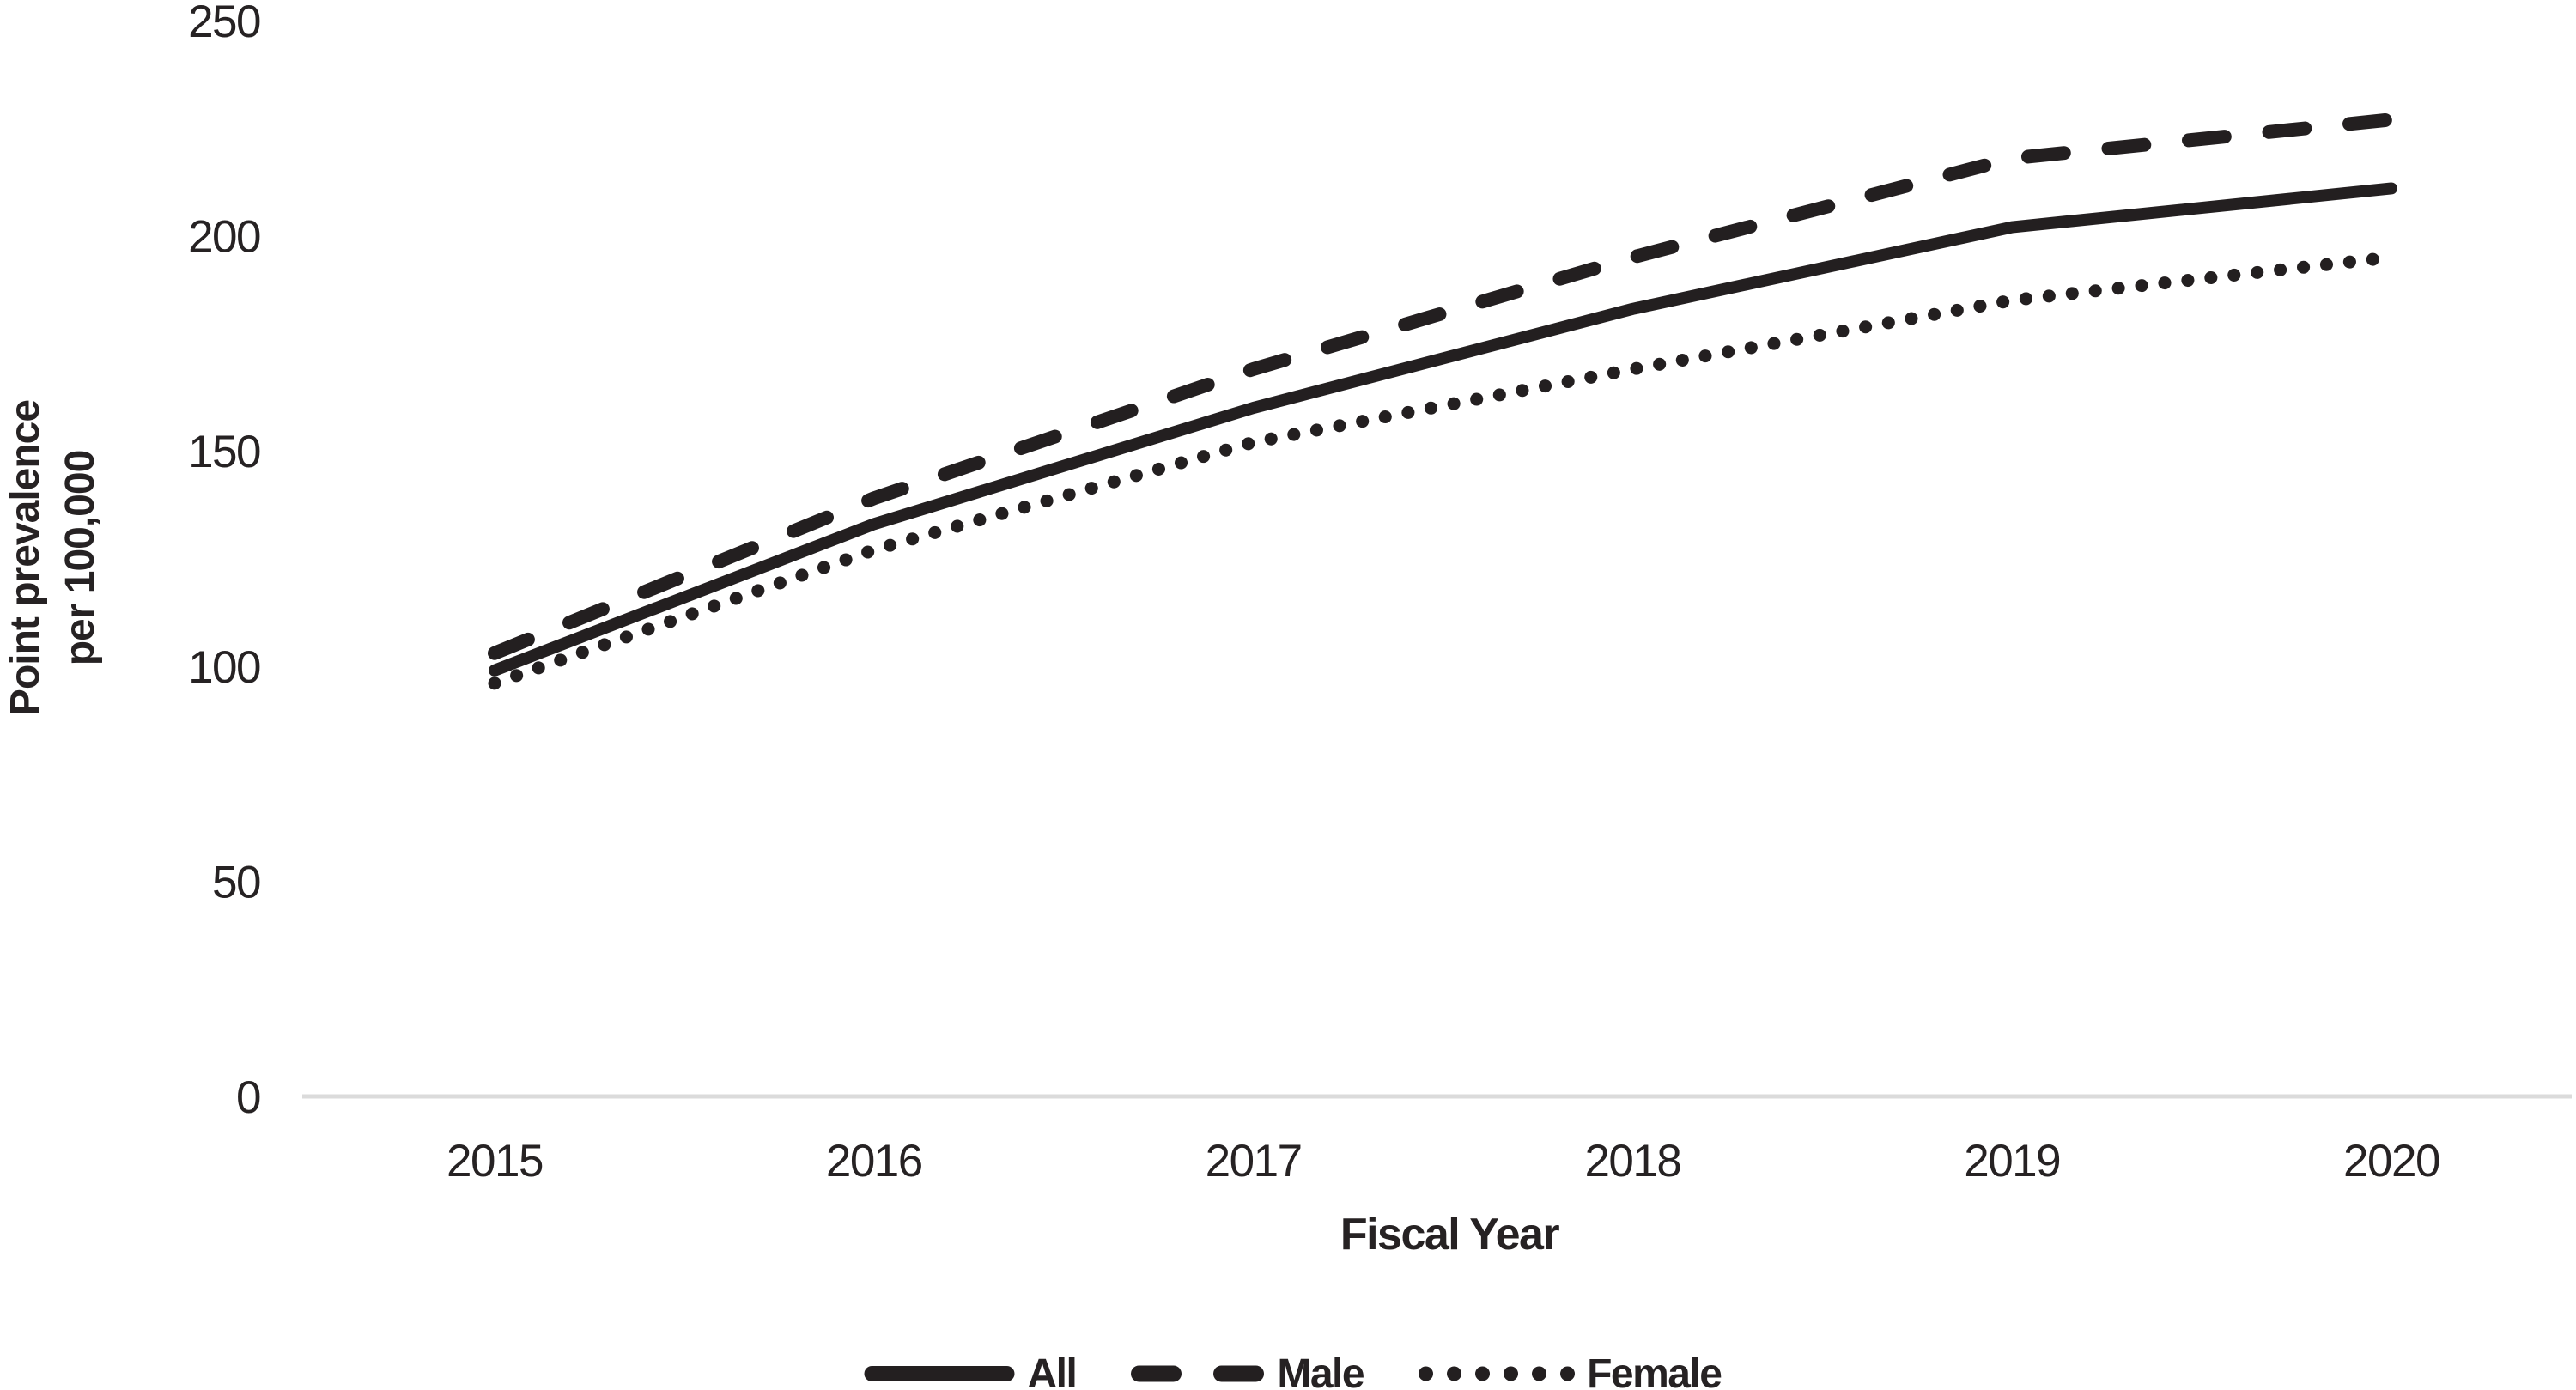 This screenshot has height=1390, width=2576. What do you see at coordinates (1197, 1373) in the screenshot?
I see `dashed-line-swatch-icon` at bounding box center [1197, 1373].